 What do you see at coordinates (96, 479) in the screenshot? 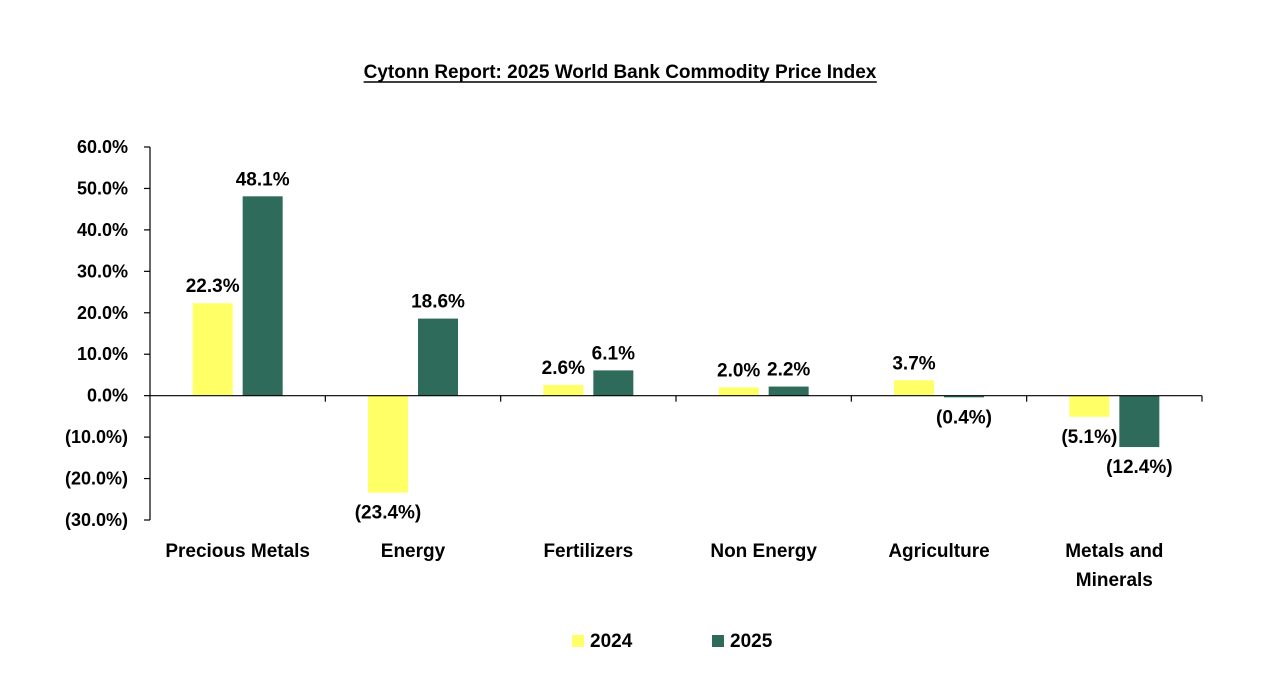
I see `y-tick-label: (20.0%)` at bounding box center [96, 479].